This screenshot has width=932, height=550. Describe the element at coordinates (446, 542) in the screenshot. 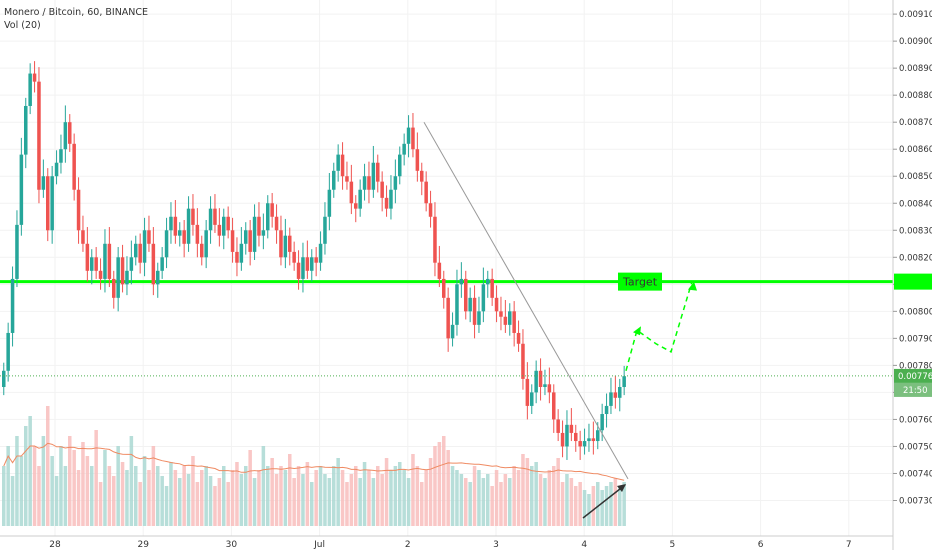

I see `time-axis: 28 29 30 Jul 2 3 4 5 6 7` at that location.